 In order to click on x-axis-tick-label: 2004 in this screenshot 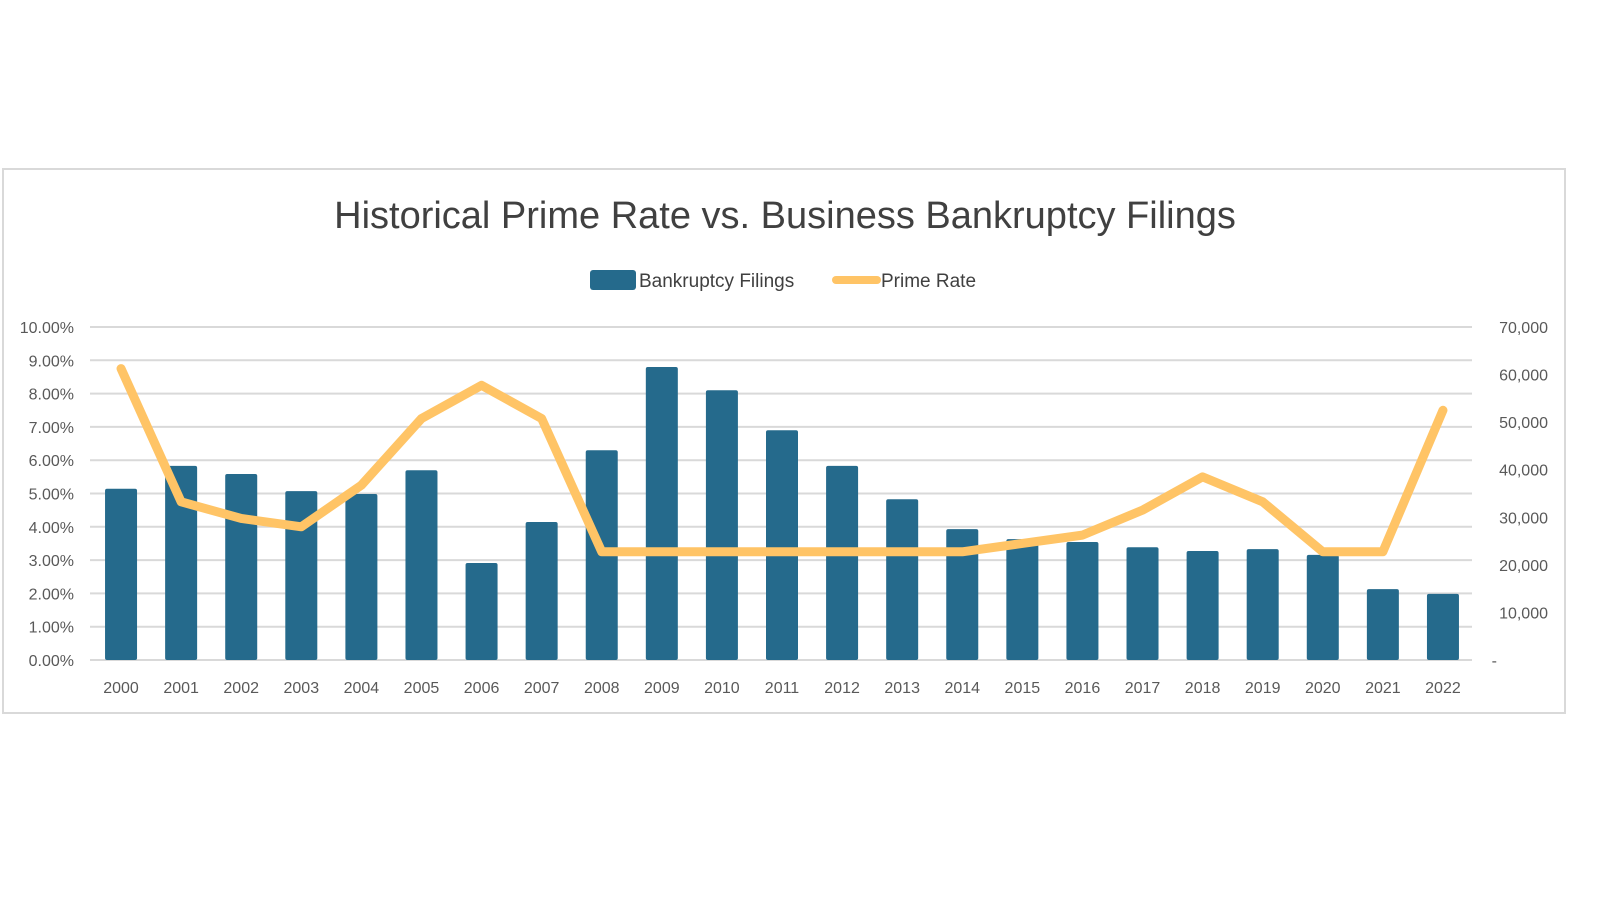, I will do `click(362, 688)`.